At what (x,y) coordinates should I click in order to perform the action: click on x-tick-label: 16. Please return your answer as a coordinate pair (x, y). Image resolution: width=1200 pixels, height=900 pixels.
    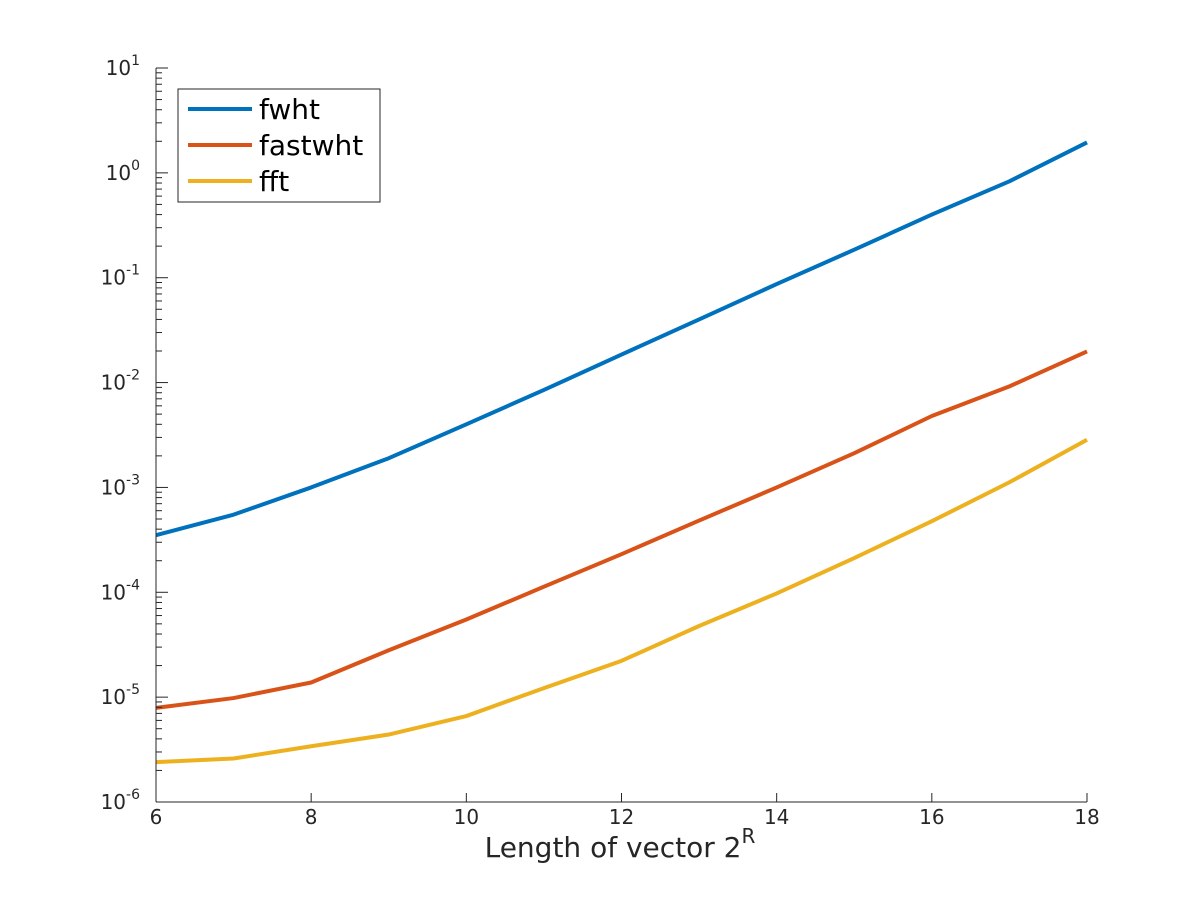
    Looking at the image, I should click on (931, 817).